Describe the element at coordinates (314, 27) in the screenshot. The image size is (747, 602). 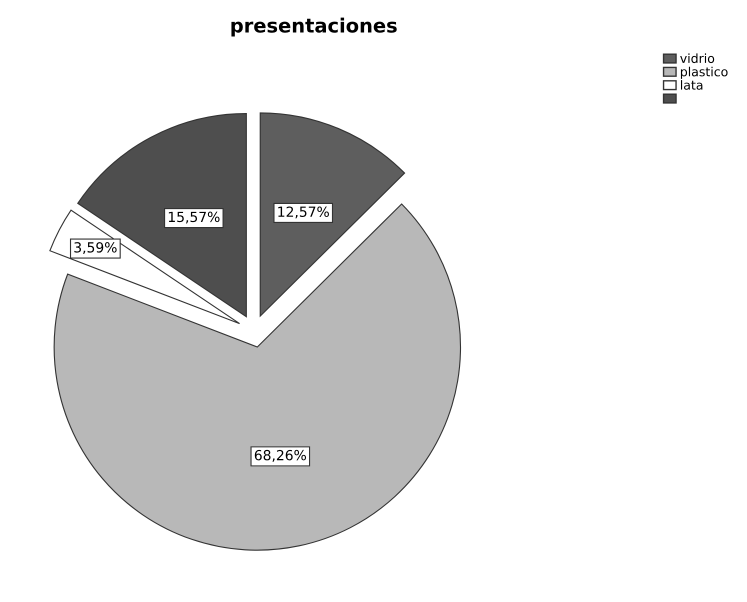
I see `chart-title: presentaciones` at that location.